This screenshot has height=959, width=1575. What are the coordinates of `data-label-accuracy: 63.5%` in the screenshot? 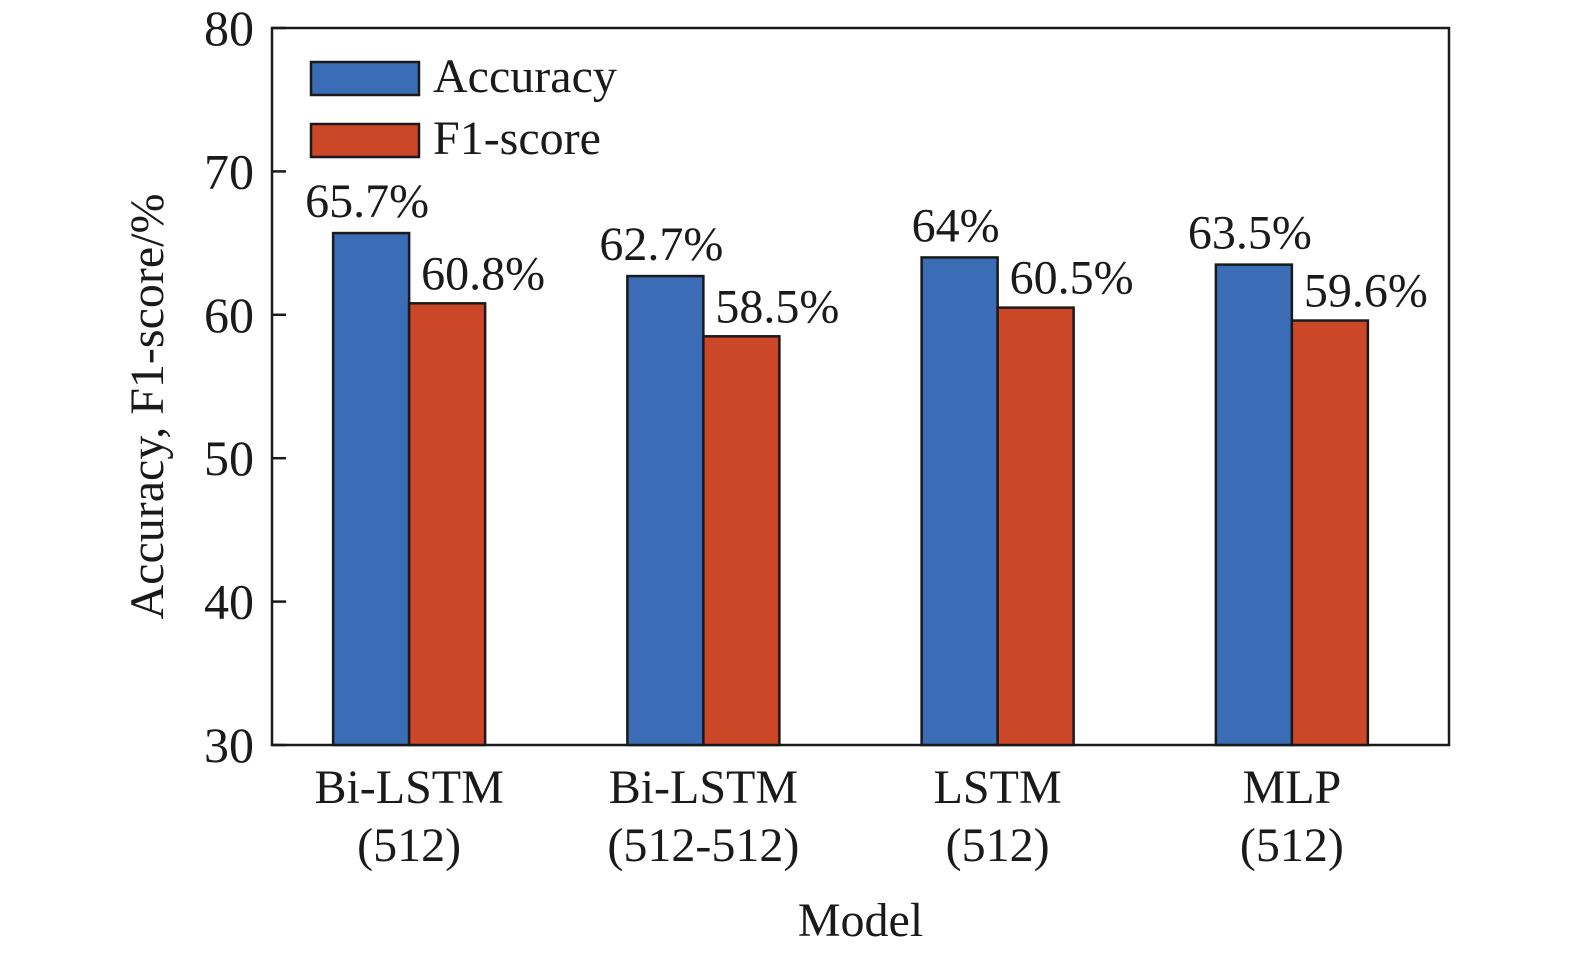 It's located at (1250, 233).